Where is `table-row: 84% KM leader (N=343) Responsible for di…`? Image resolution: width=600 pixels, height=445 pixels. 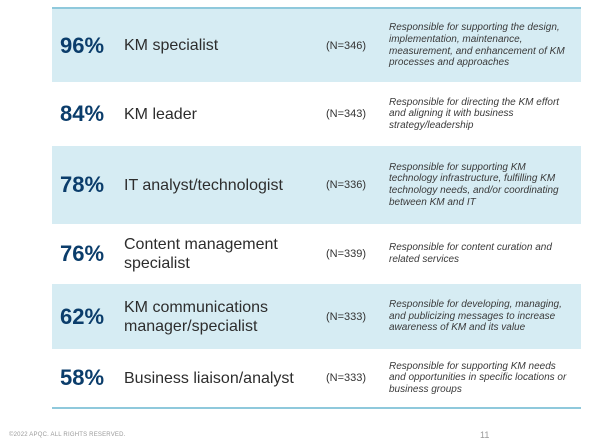
table-row: 84% KM leader (N=343) Responsible for di… is located at coordinates (316, 114).